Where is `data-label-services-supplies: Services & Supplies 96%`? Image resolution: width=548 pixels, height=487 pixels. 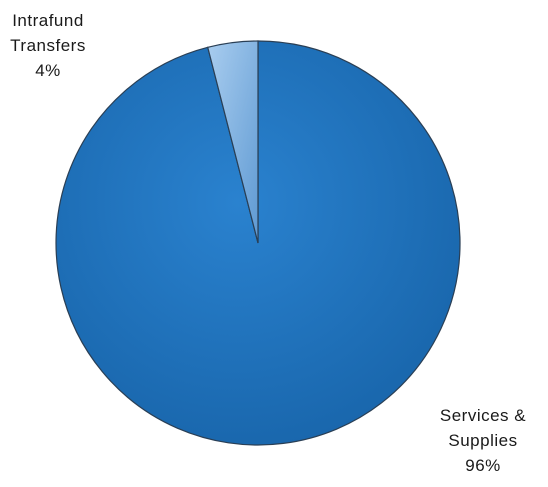 data-label-services-supplies: Services & Supplies 96% is located at coordinates (483, 440).